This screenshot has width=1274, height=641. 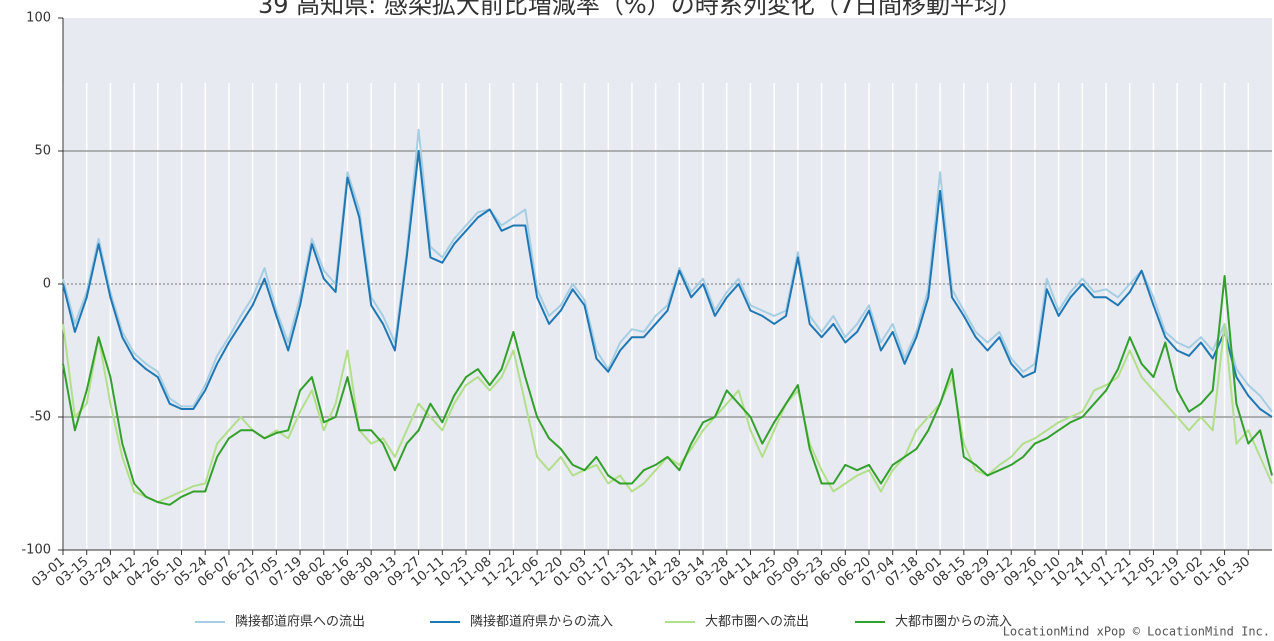 What do you see at coordinates (541, 622) in the screenshot?
I see `legend-label: 隣接都道府県からの流入` at bounding box center [541, 622].